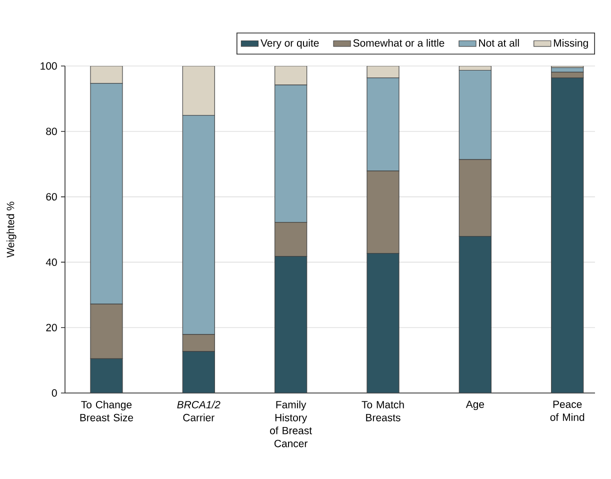  I want to click on y-axis-title: Weighted %, so click(11, 230).